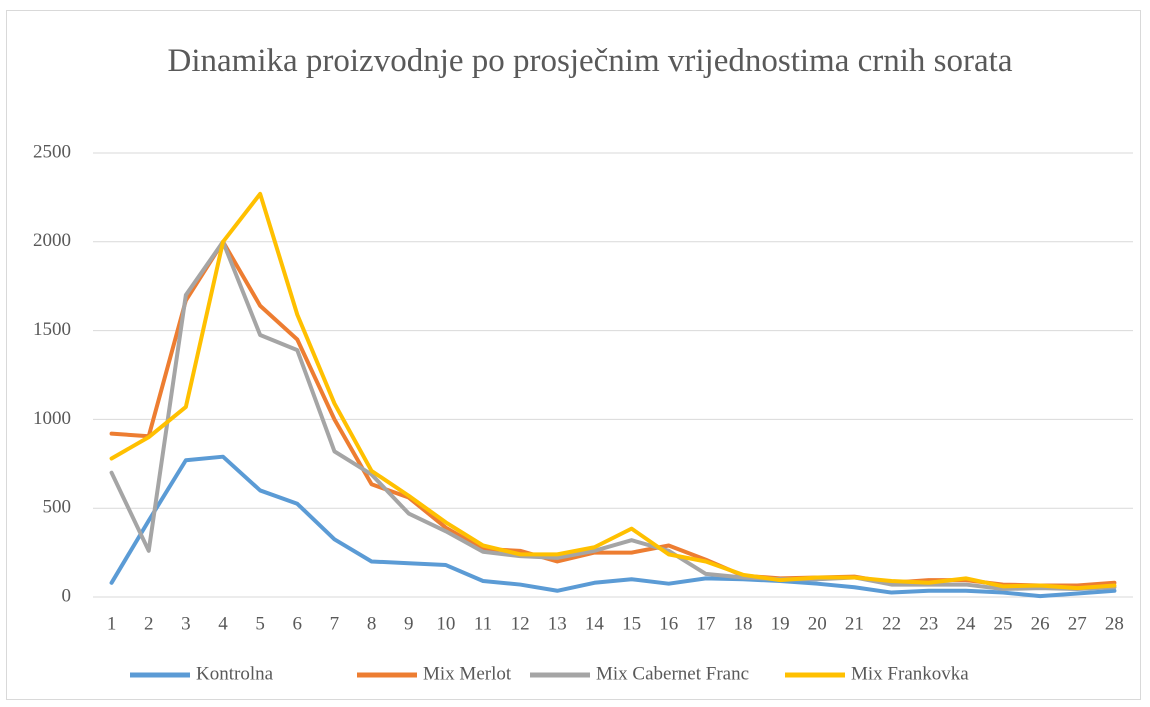  What do you see at coordinates (668, 623) in the screenshot?
I see `x-tick-label: 16` at bounding box center [668, 623].